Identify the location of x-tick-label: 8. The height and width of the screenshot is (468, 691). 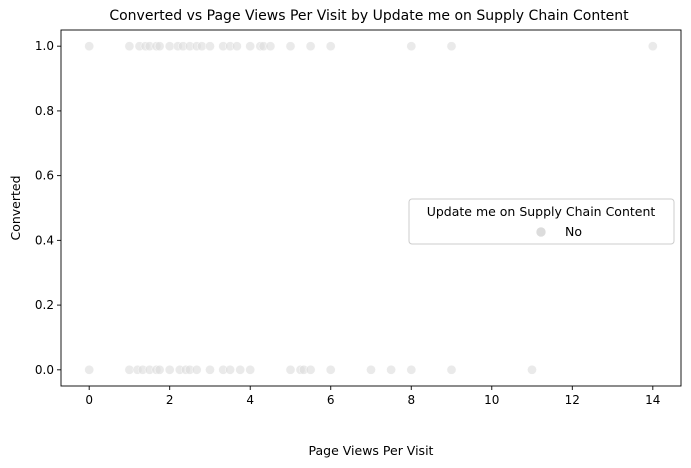
(411, 400).